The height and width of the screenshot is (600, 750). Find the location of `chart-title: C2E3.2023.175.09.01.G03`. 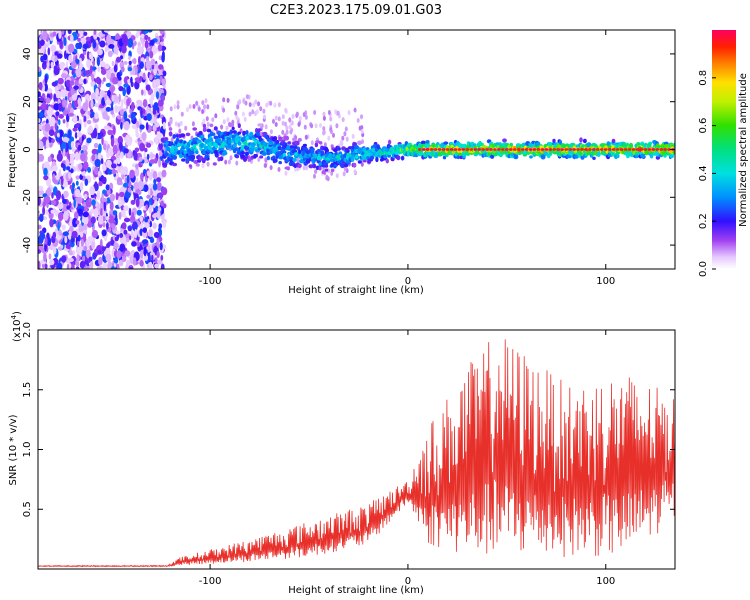

chart-title: C2E3.2023.175.09.01.G03 is located at coordinates (356, 10).